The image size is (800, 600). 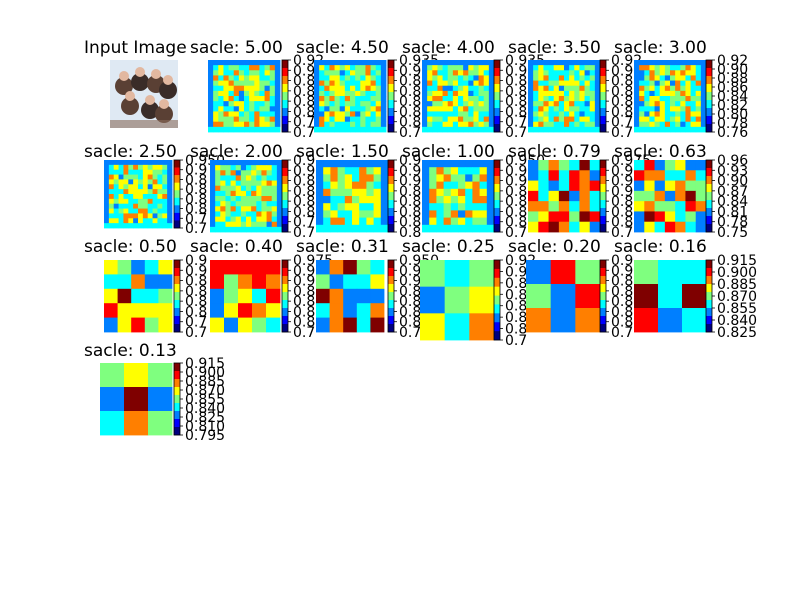 What do you see at coordinates (620, 97) in the screenshot?
I see `colorbar: 0.920.90.80.80.80.80.70.7` at bounding box center [620, 97].